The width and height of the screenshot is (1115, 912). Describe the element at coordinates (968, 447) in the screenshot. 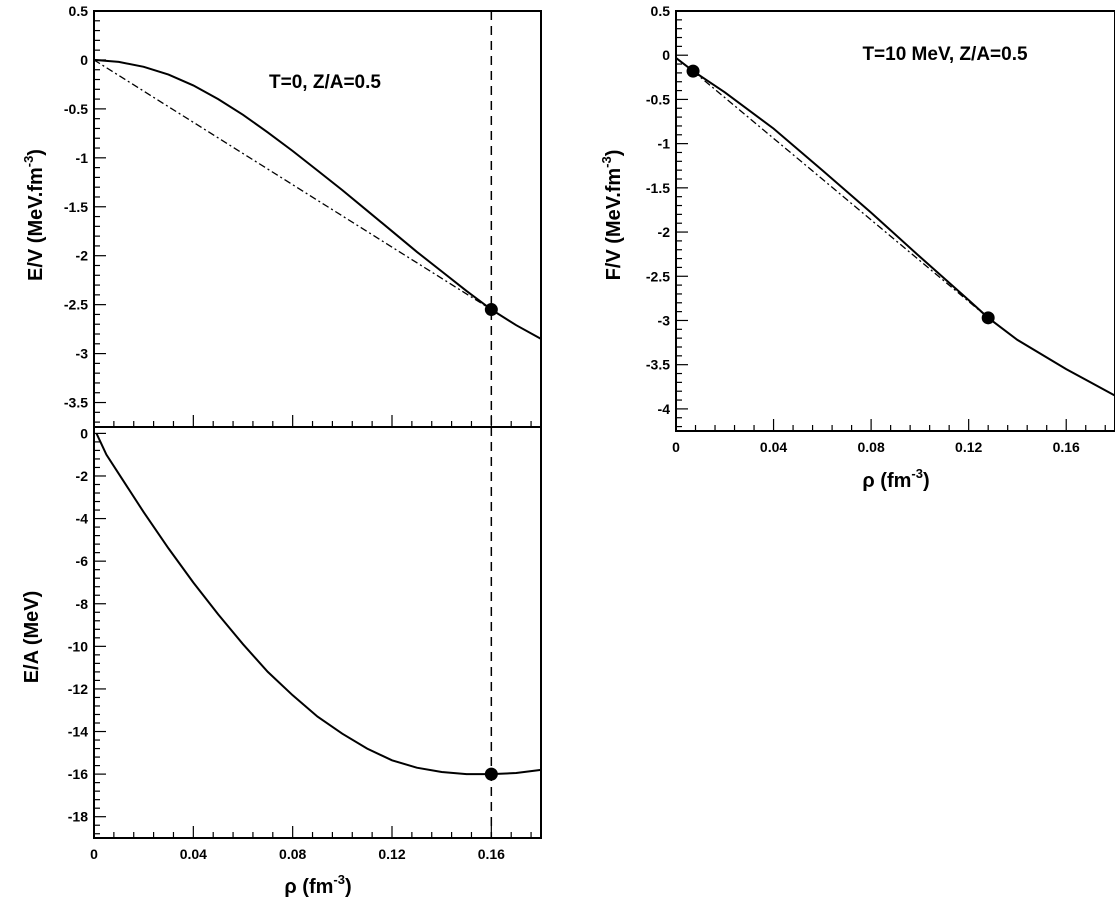

I see `fv-x-tick-label: 0.12` at that location.